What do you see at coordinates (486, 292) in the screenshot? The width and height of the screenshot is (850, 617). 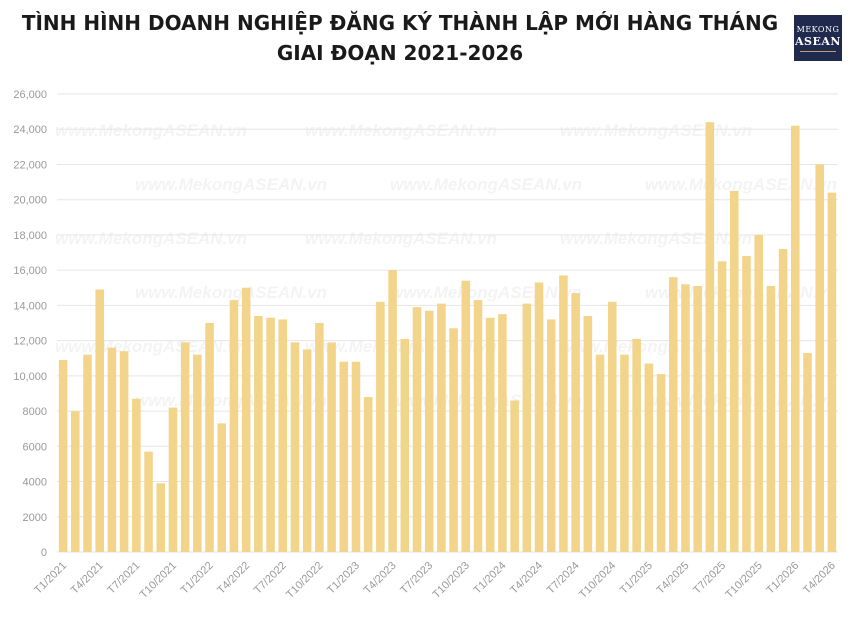 I see `watermark-text-10: www.MekongASEAN.vn` at bounding box center [486, 292].